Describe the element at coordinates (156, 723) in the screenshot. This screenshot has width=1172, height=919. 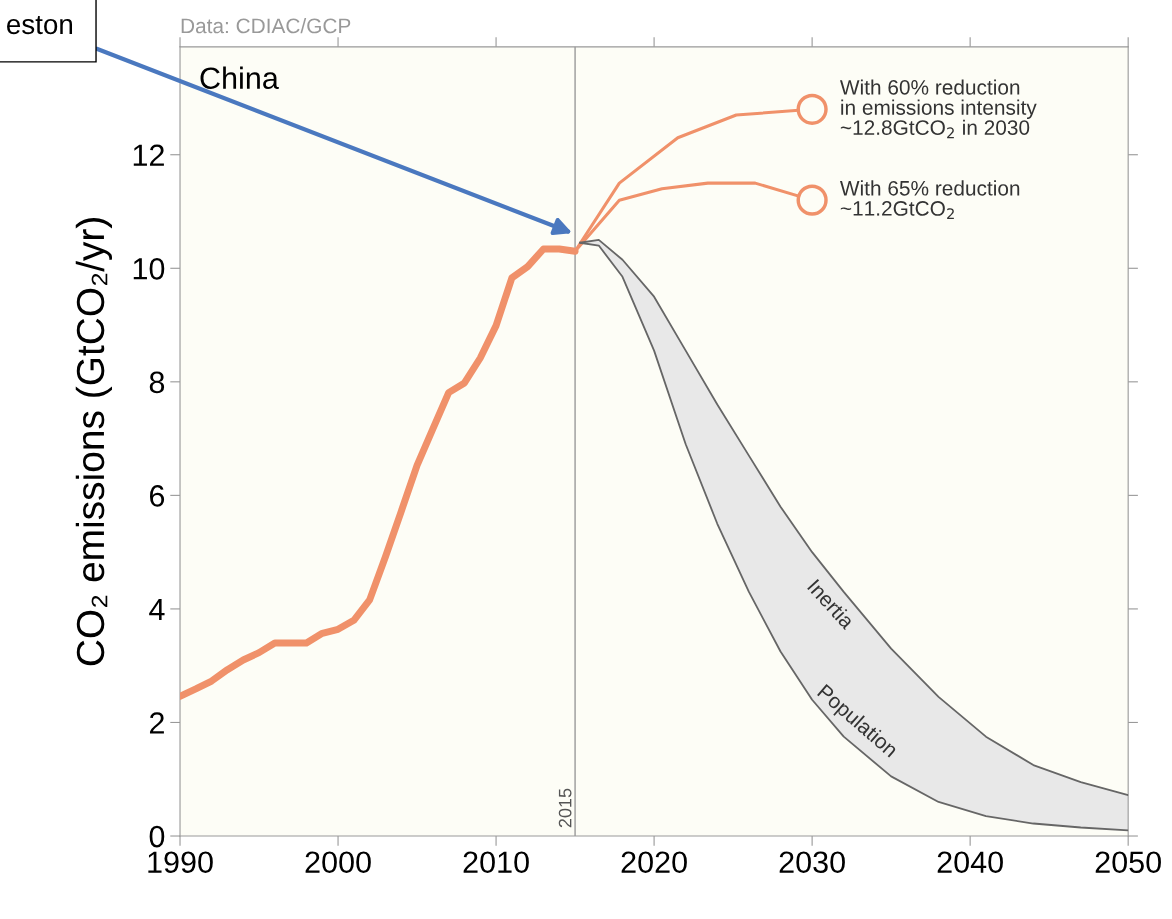
I see `y-tick-label: 2` at that location.